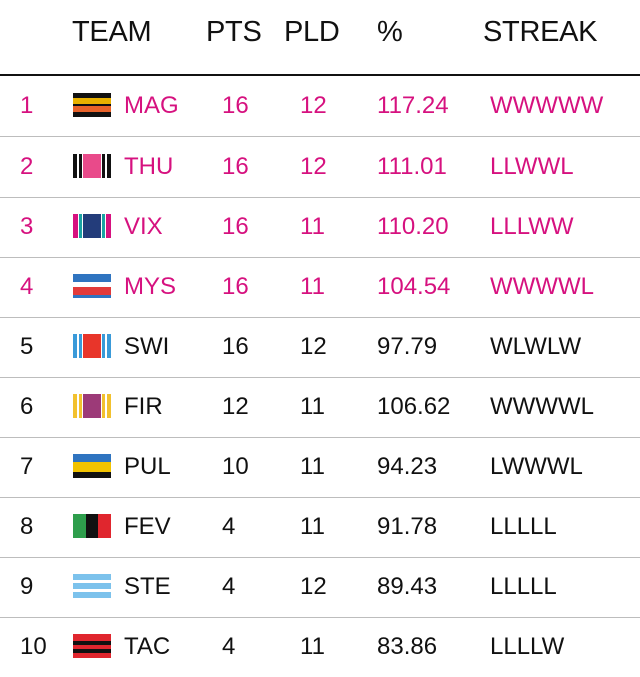 The height and width of the screenshot is (677, 640). I want to click on rank-cell: 10, so click(33, 646).